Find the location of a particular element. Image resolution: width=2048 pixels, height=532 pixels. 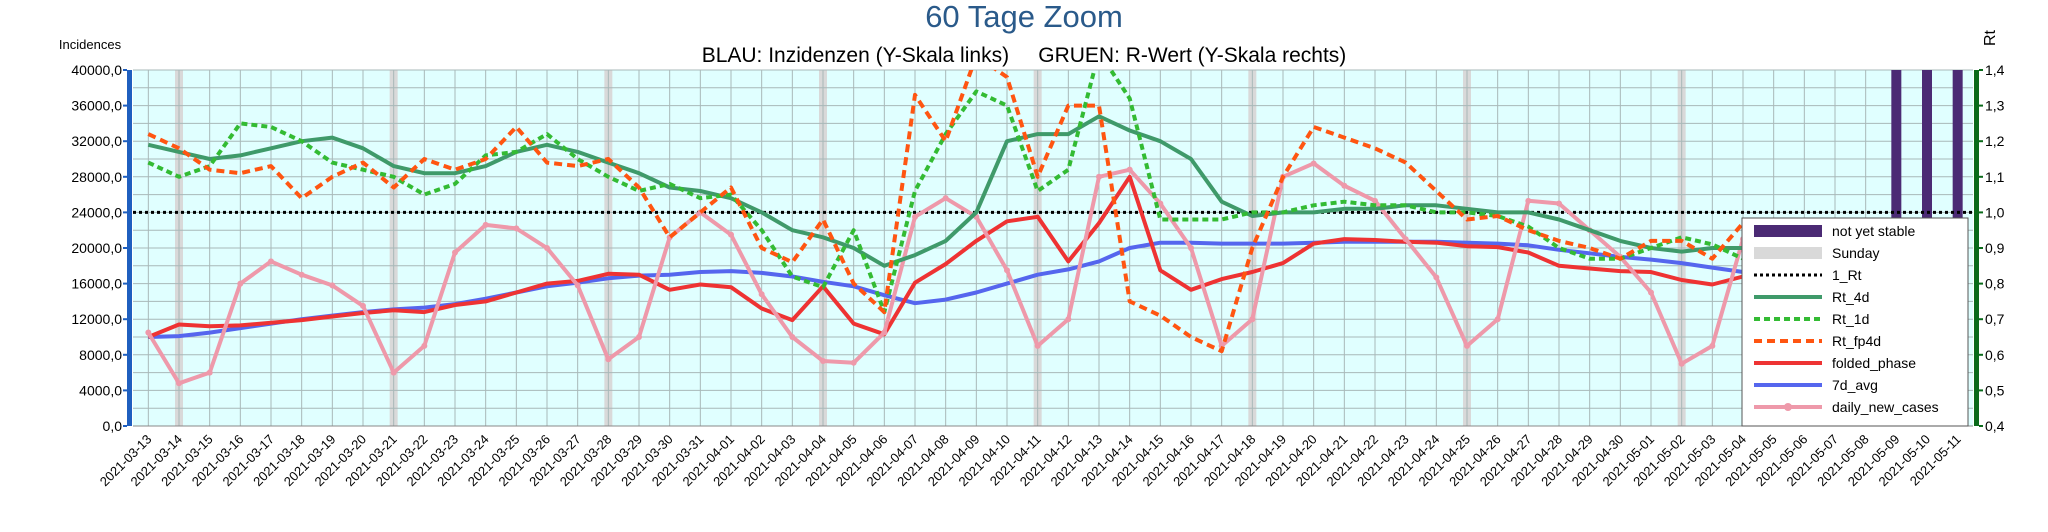

right-axis-bar is located at coordinates (1976, 248).